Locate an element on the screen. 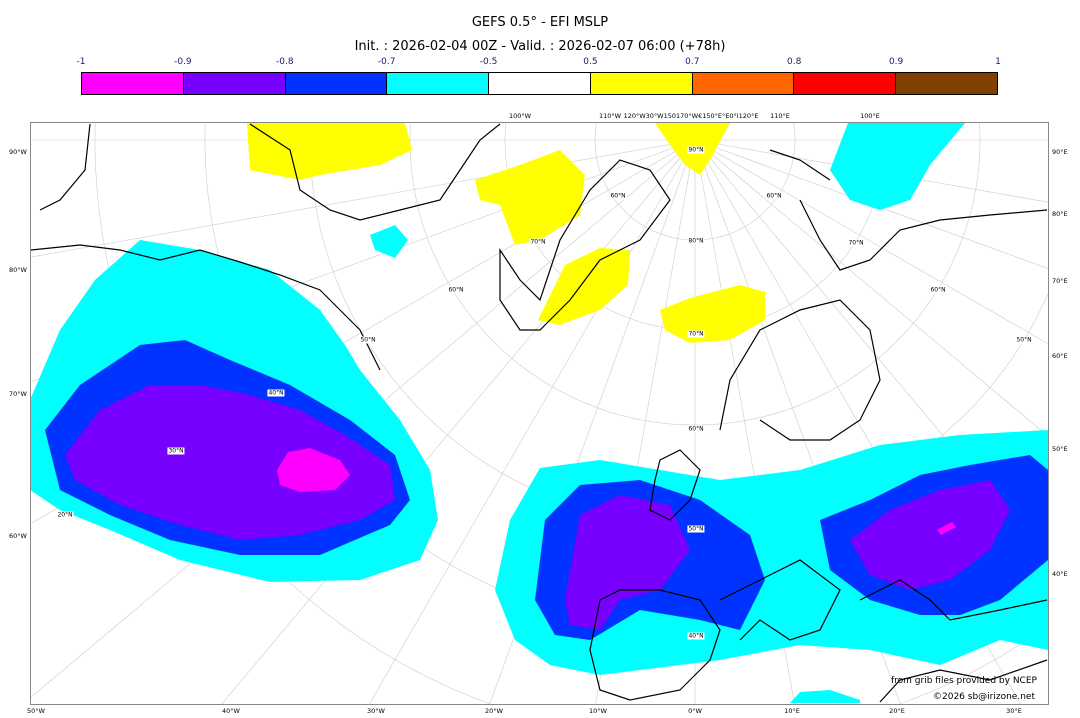  axis-label-top: 110°E is located at coordinates (780, 116).